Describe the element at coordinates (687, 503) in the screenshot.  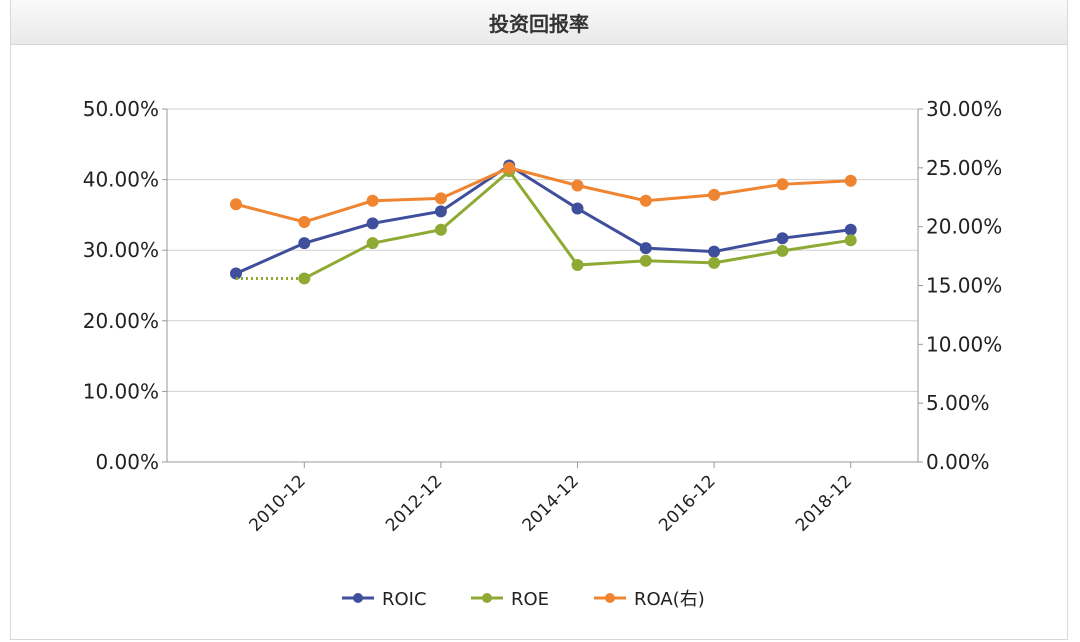
I see `x-tick-label: 2016-12` at that location.